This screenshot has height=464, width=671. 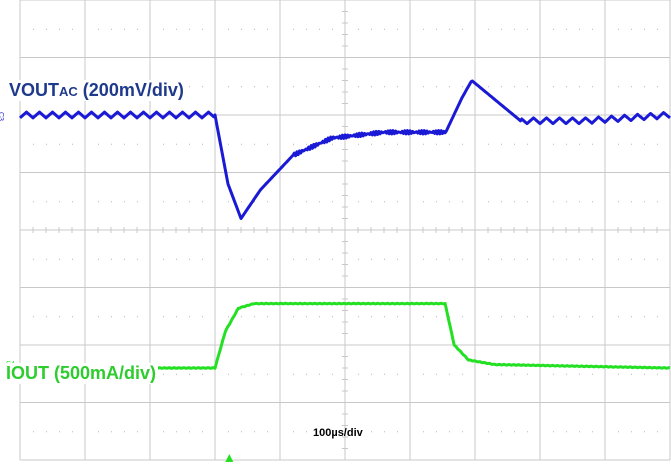 I want to click on trigger-arrow-icon, so click(x=229, y=458).